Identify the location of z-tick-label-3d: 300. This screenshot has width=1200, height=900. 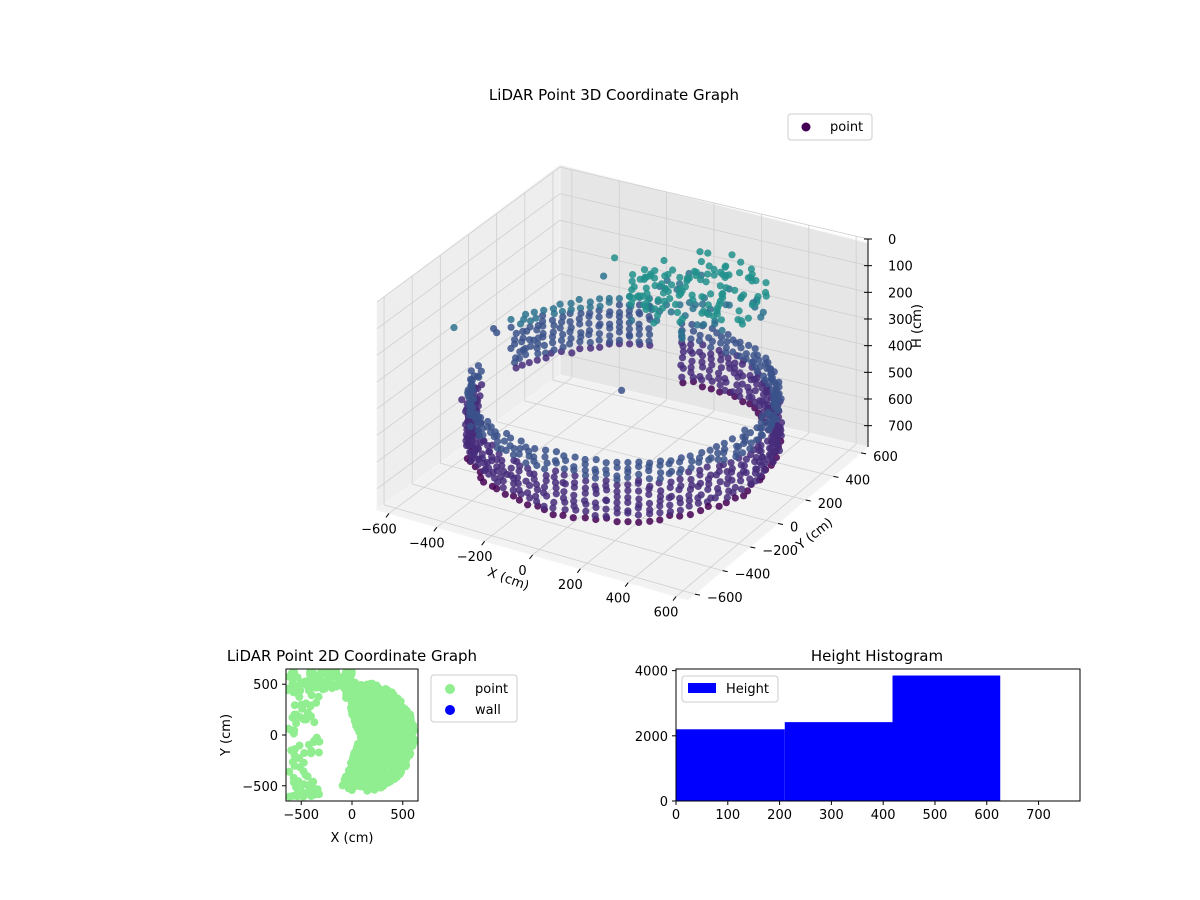
(900, 320).